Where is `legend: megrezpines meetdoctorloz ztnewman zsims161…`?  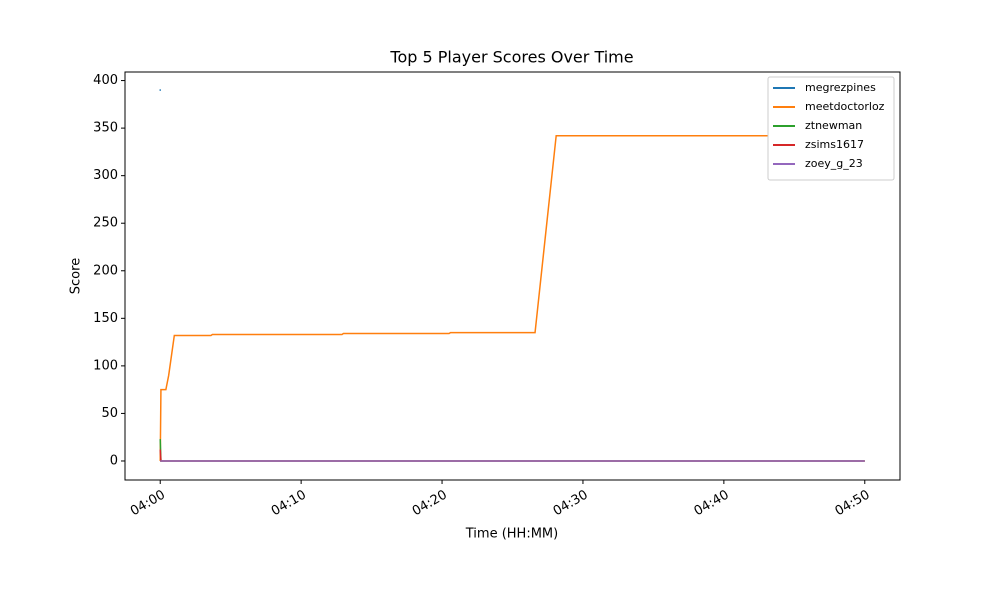 legend: megrezpines meetdoctorloz ztnewman zsims161… is located at coordinates (831, 128).